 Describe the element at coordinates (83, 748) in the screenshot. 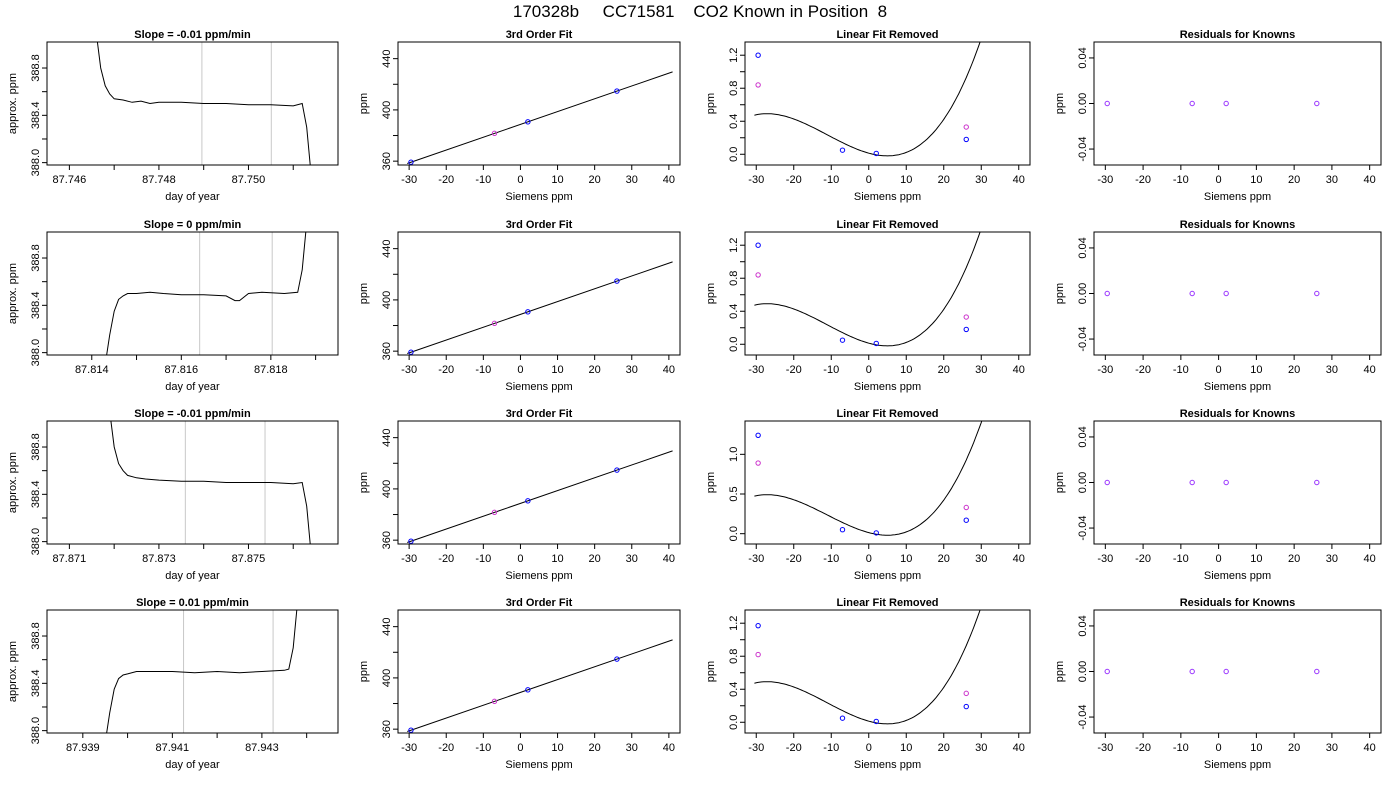

I see `x-tick-label: 87.939` at that location.